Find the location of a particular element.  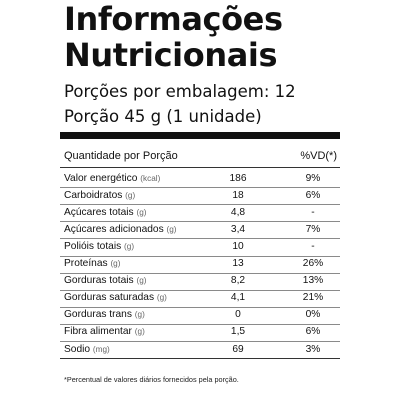

nutrient-name: Fibra alimentar (g) is located at coordinates (104, 332).